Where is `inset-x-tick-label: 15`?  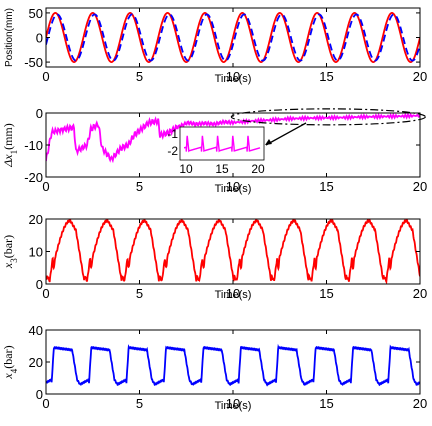 inset-x-tick-label: 15 is located at coordinates (222, 169).